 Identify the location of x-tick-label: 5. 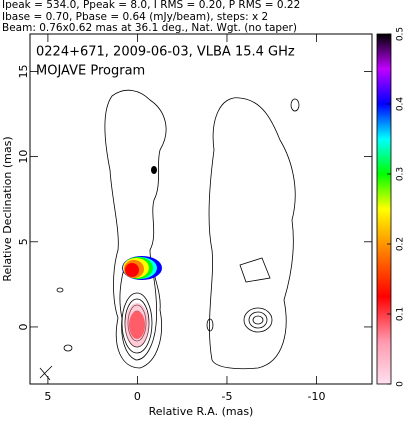
(47, 396).